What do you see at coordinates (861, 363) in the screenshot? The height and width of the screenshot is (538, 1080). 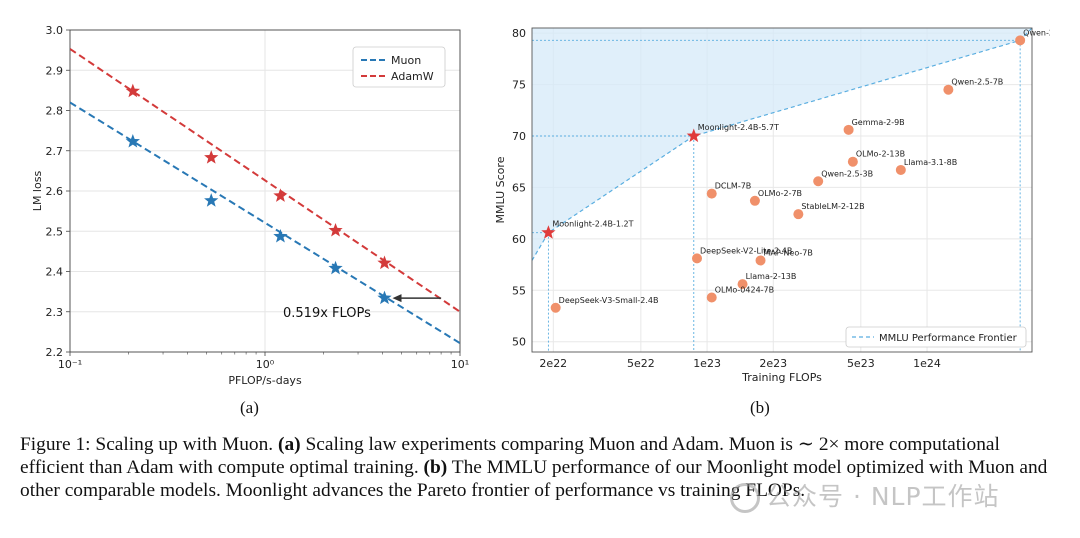 I see `tick-label-b-x: 5e23` at bounding box center [861, 363].